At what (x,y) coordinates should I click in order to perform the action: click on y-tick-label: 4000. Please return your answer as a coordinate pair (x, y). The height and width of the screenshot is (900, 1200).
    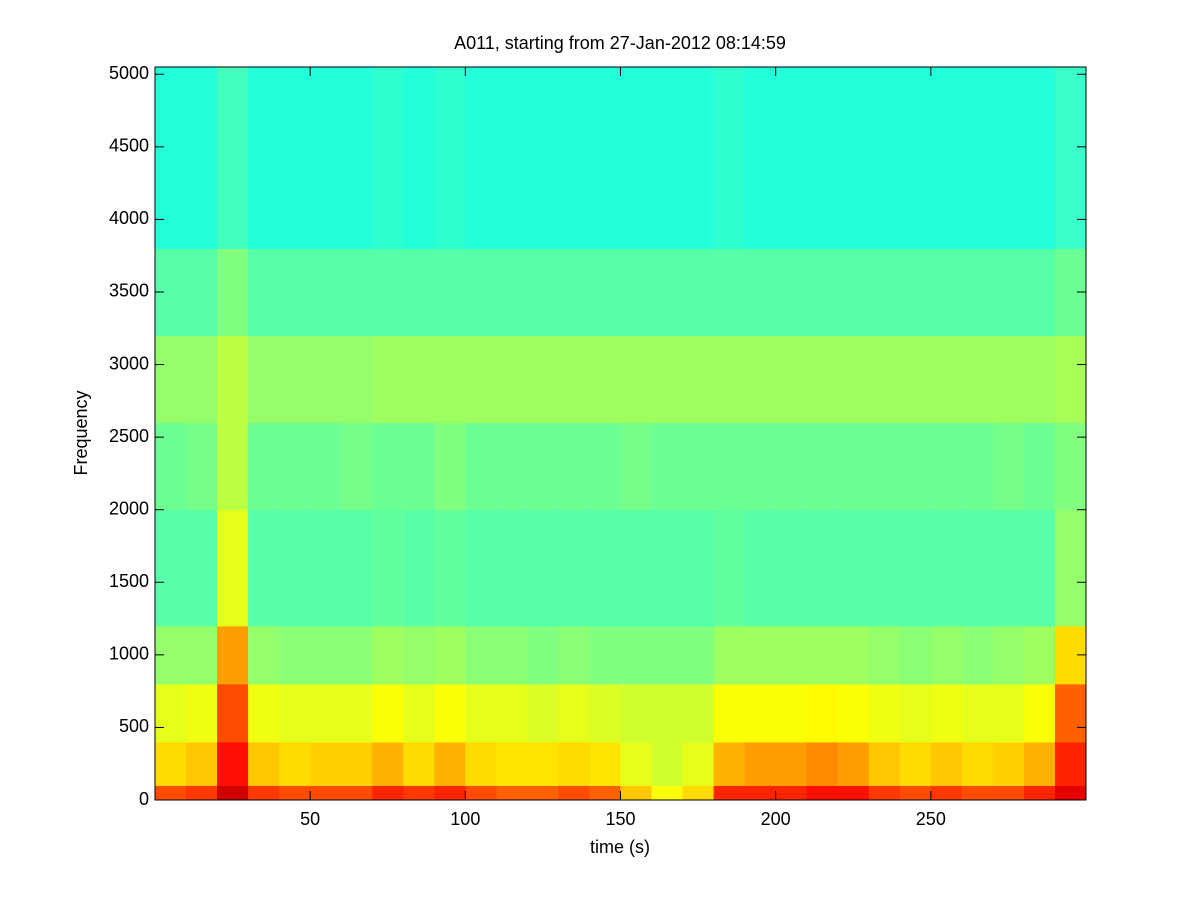
    Looking at the image, I should click on (129, 218).